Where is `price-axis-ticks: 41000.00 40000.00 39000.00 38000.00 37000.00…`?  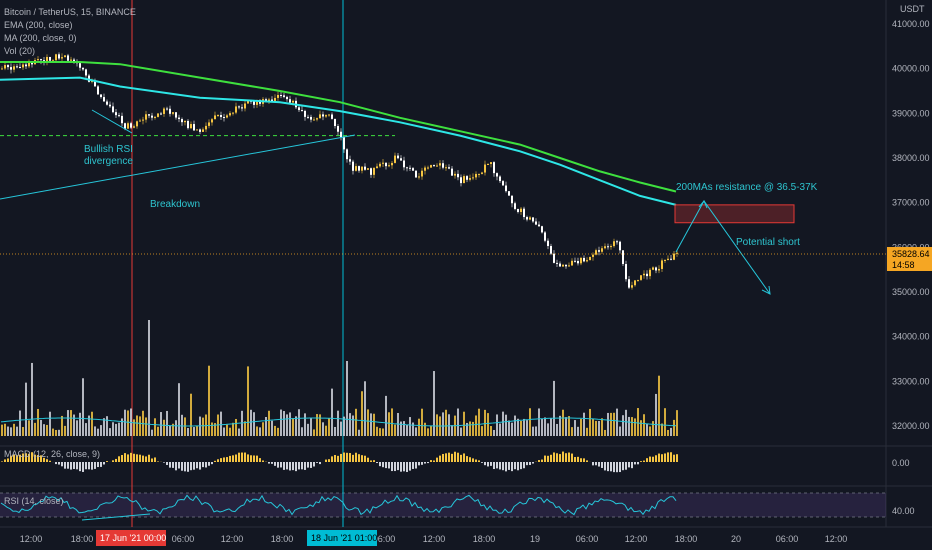 price-axis-ticks: 41000.00 40000.00 39000.00 38000.00 37000.00… is located at coordinates (911, 225).